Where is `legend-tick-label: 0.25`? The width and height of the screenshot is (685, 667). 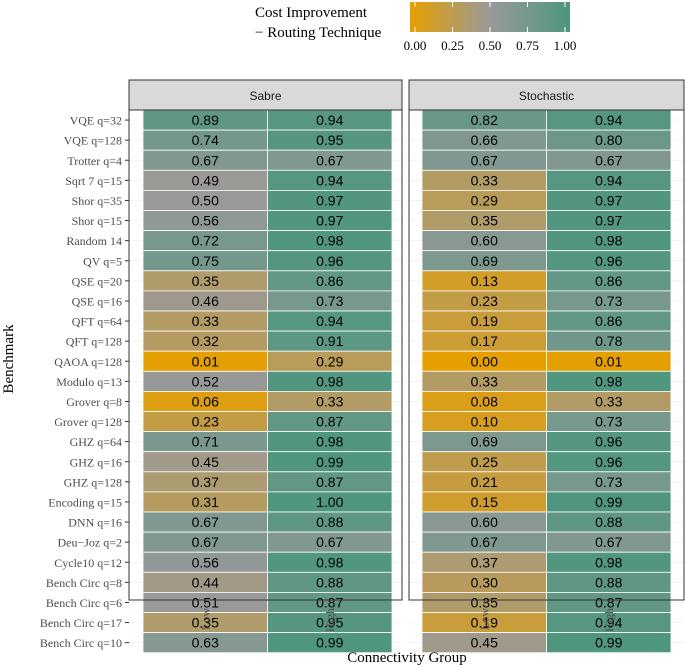
legend-tick-label: 0.25 is located at coordinates (452, 45).